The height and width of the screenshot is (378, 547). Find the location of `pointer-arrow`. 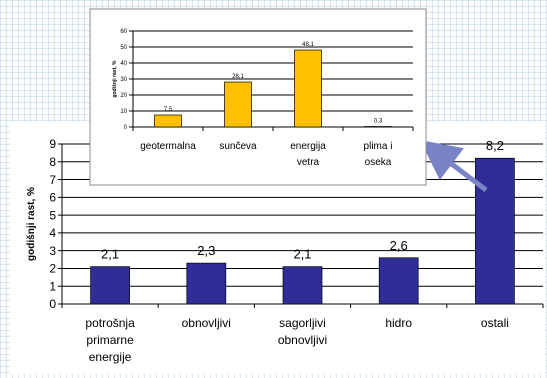

pointer-arrow is located at coordinates (454, 165).